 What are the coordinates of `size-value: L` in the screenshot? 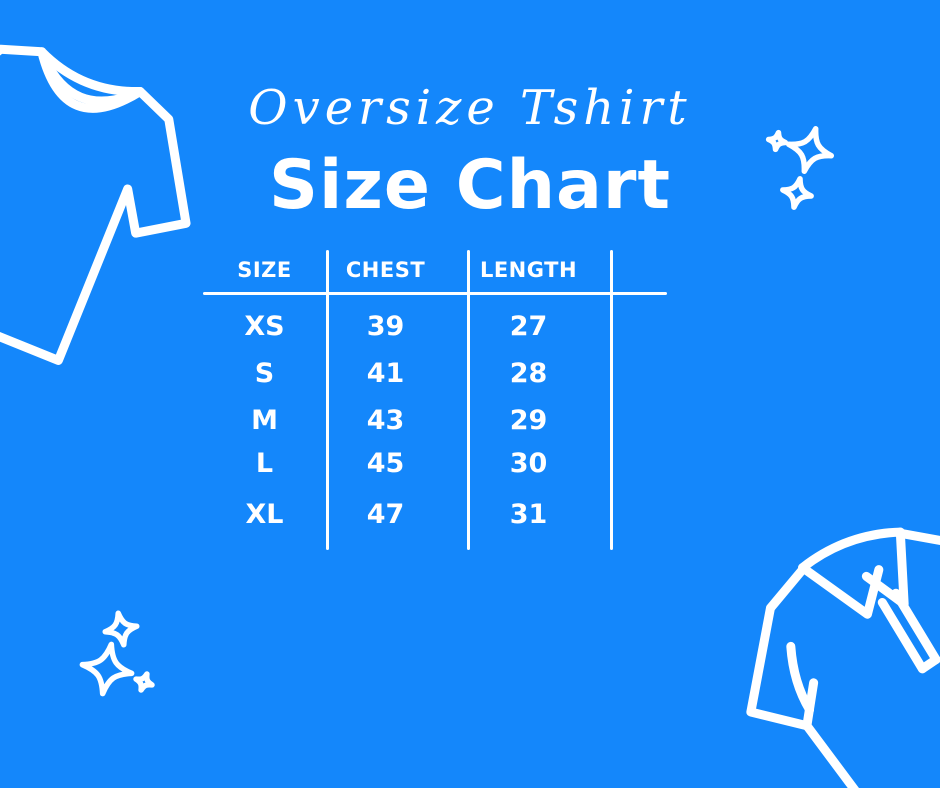 It's located at (264, 463).